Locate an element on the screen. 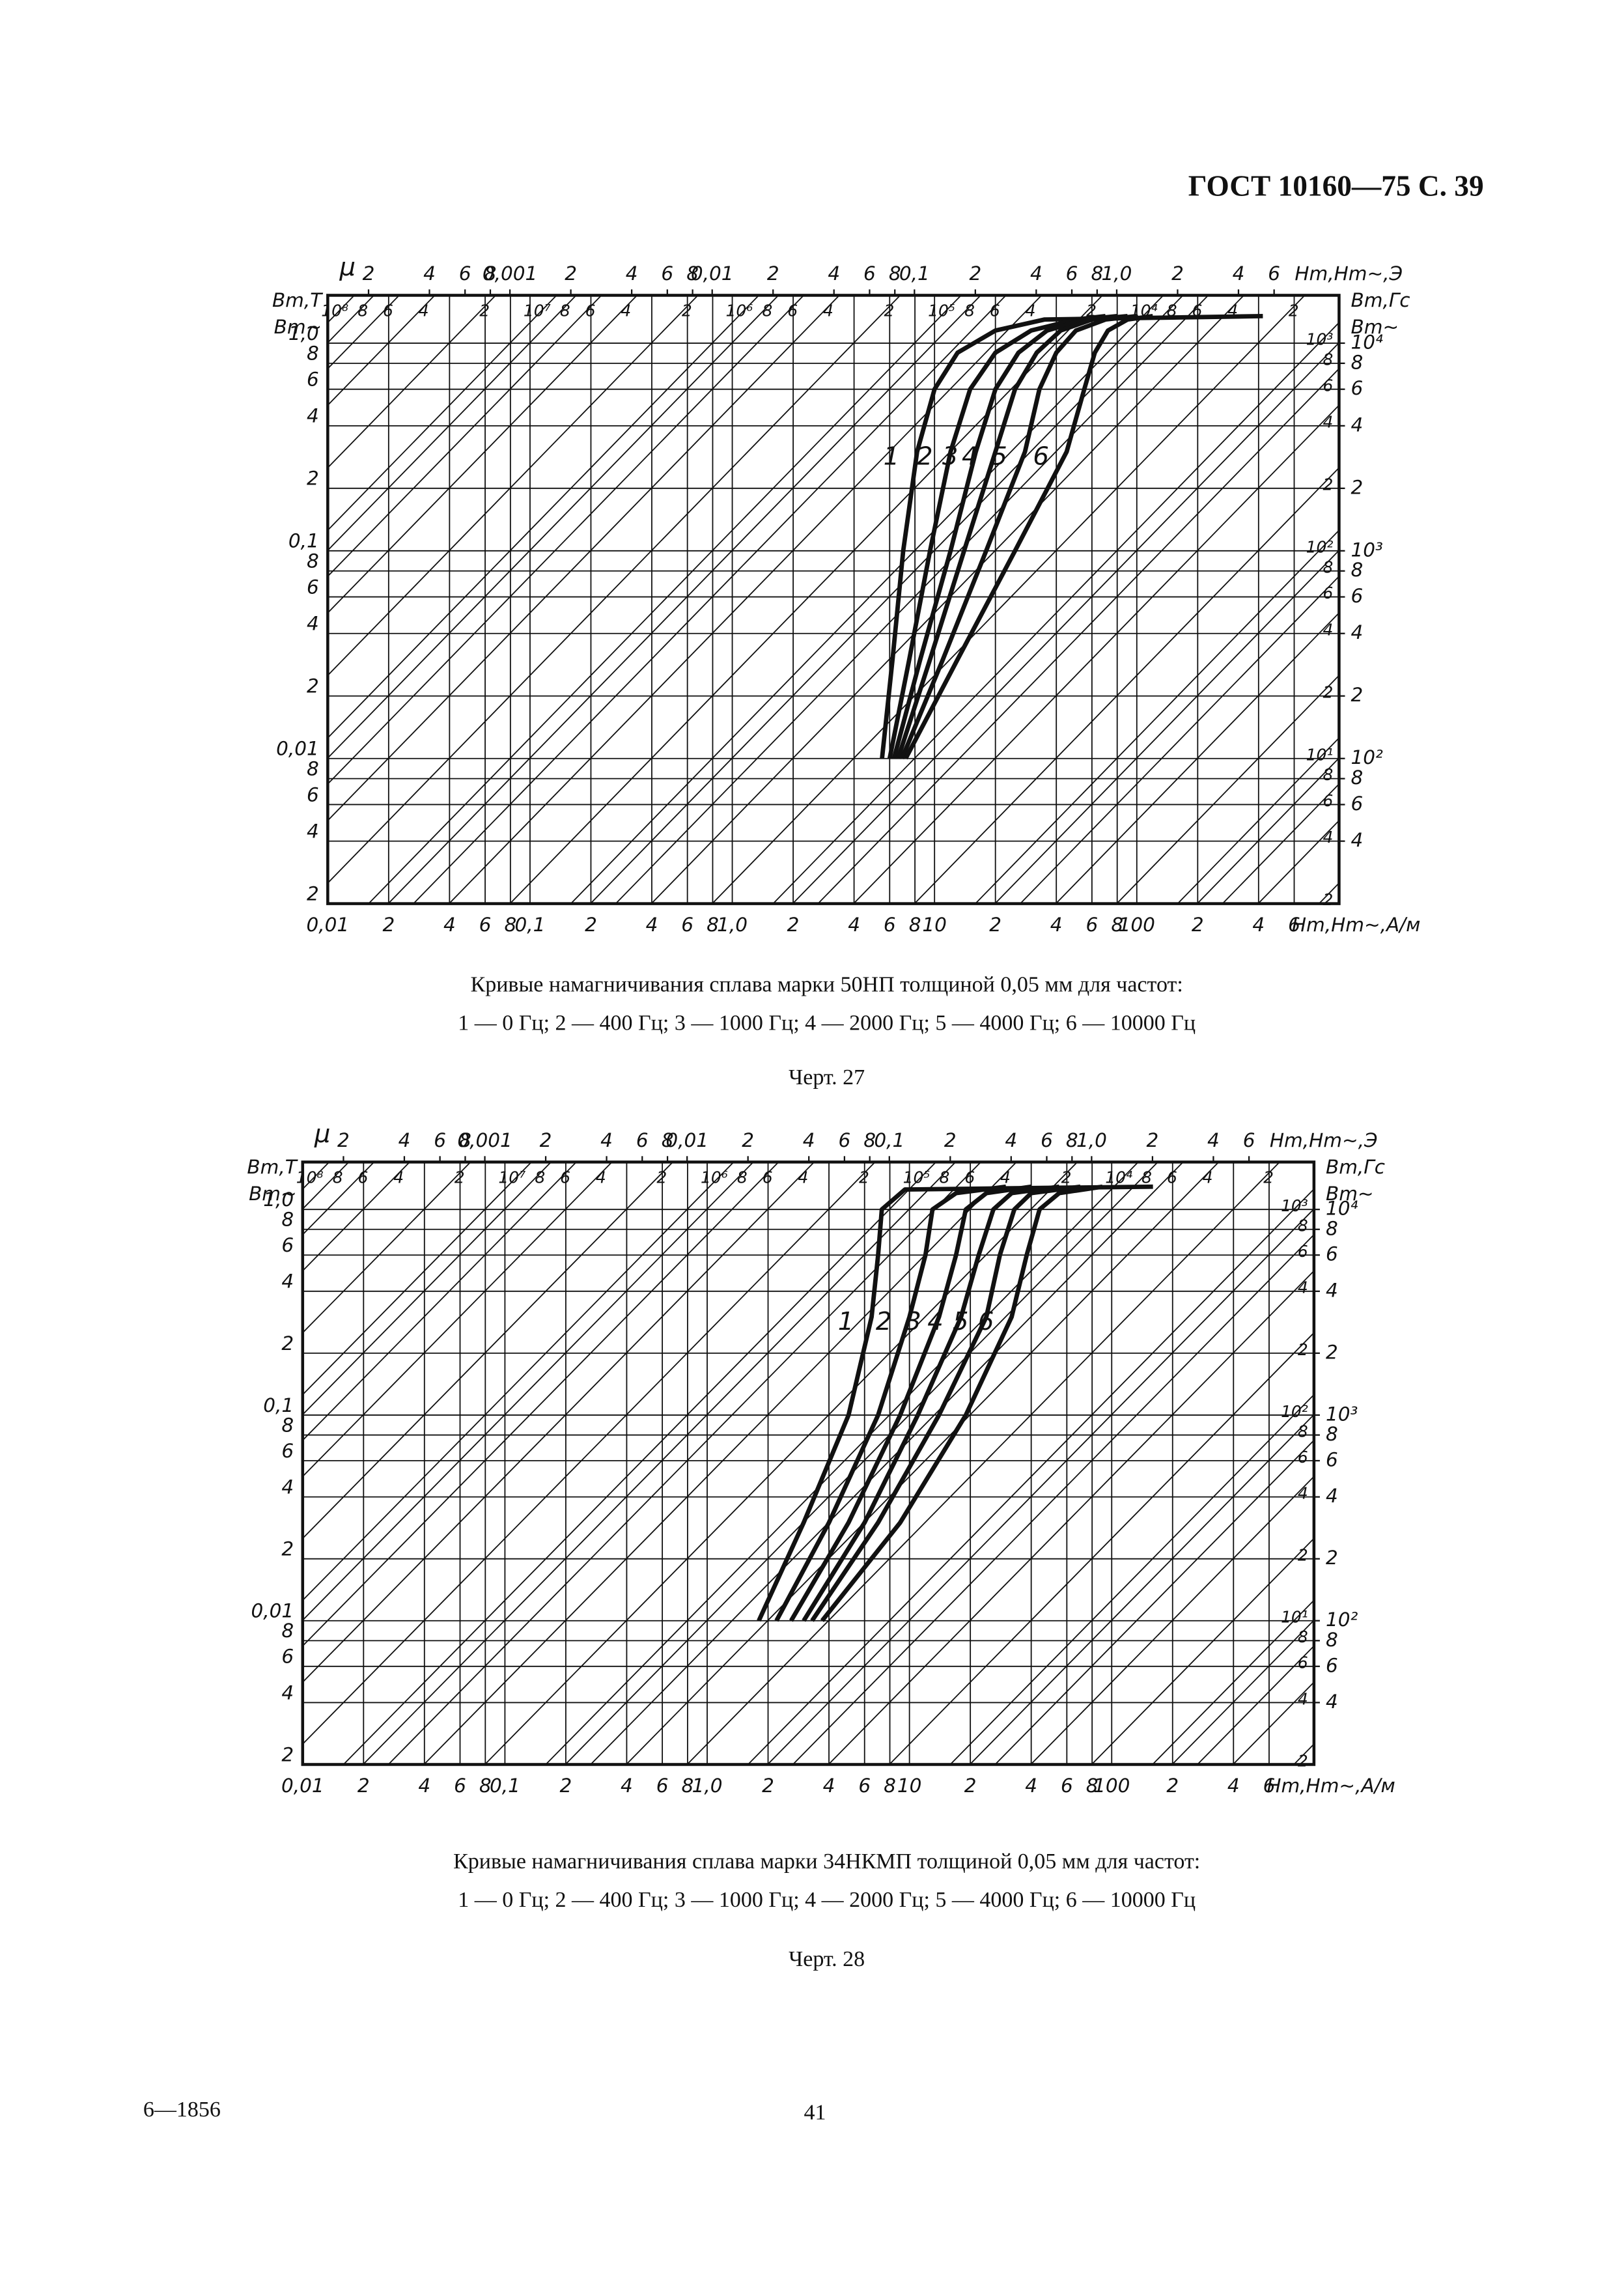 The height and width of the screenshot is (2291, 1624). x-tick-label: 0,1 is located at coordinates (531, 925).